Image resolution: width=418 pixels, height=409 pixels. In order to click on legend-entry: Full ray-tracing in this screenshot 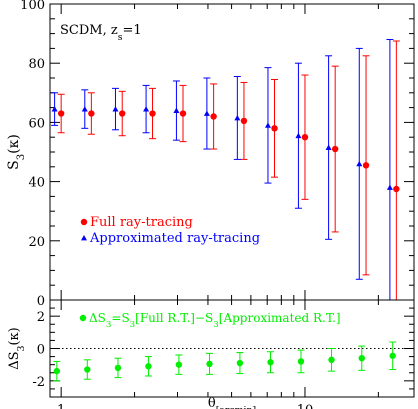, I will do `click(136, 222)`.